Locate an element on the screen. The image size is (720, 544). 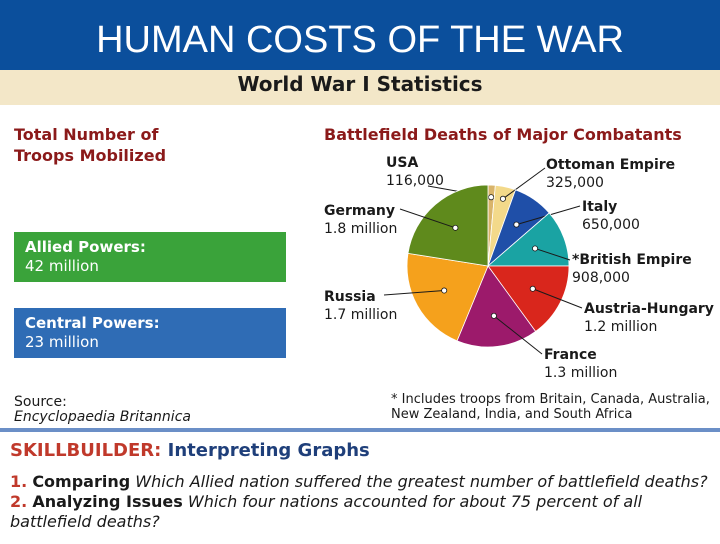
slice-name: Ottoman Empire is located at coordinates (611, 165).